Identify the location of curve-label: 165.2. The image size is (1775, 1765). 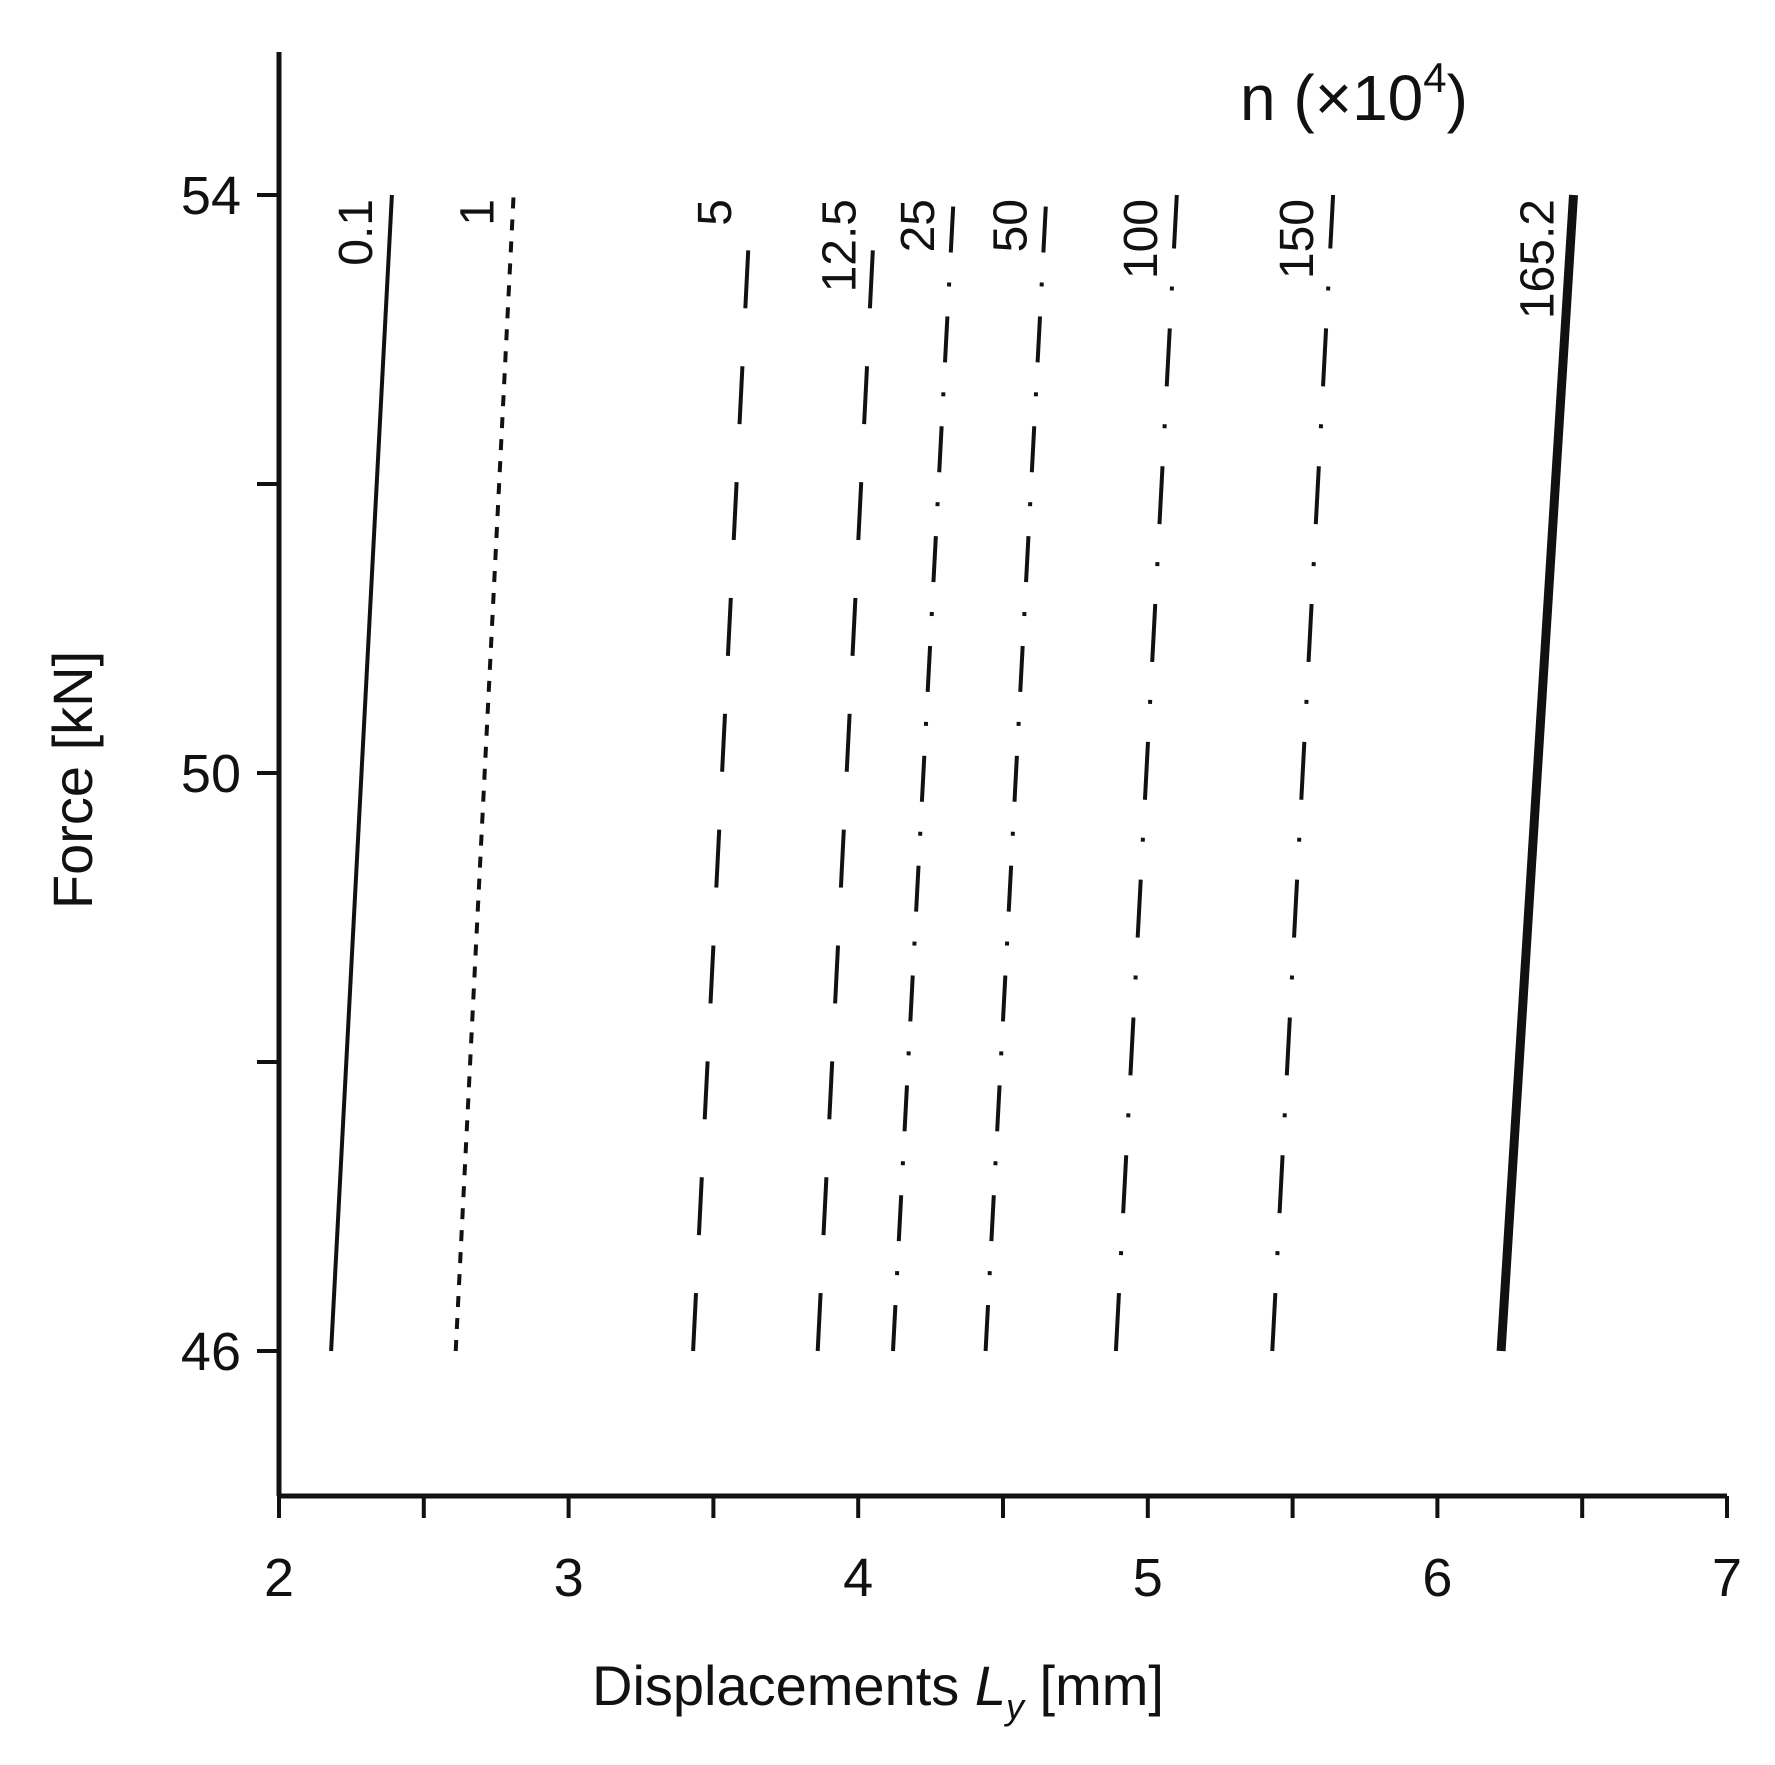
(1538, 259).